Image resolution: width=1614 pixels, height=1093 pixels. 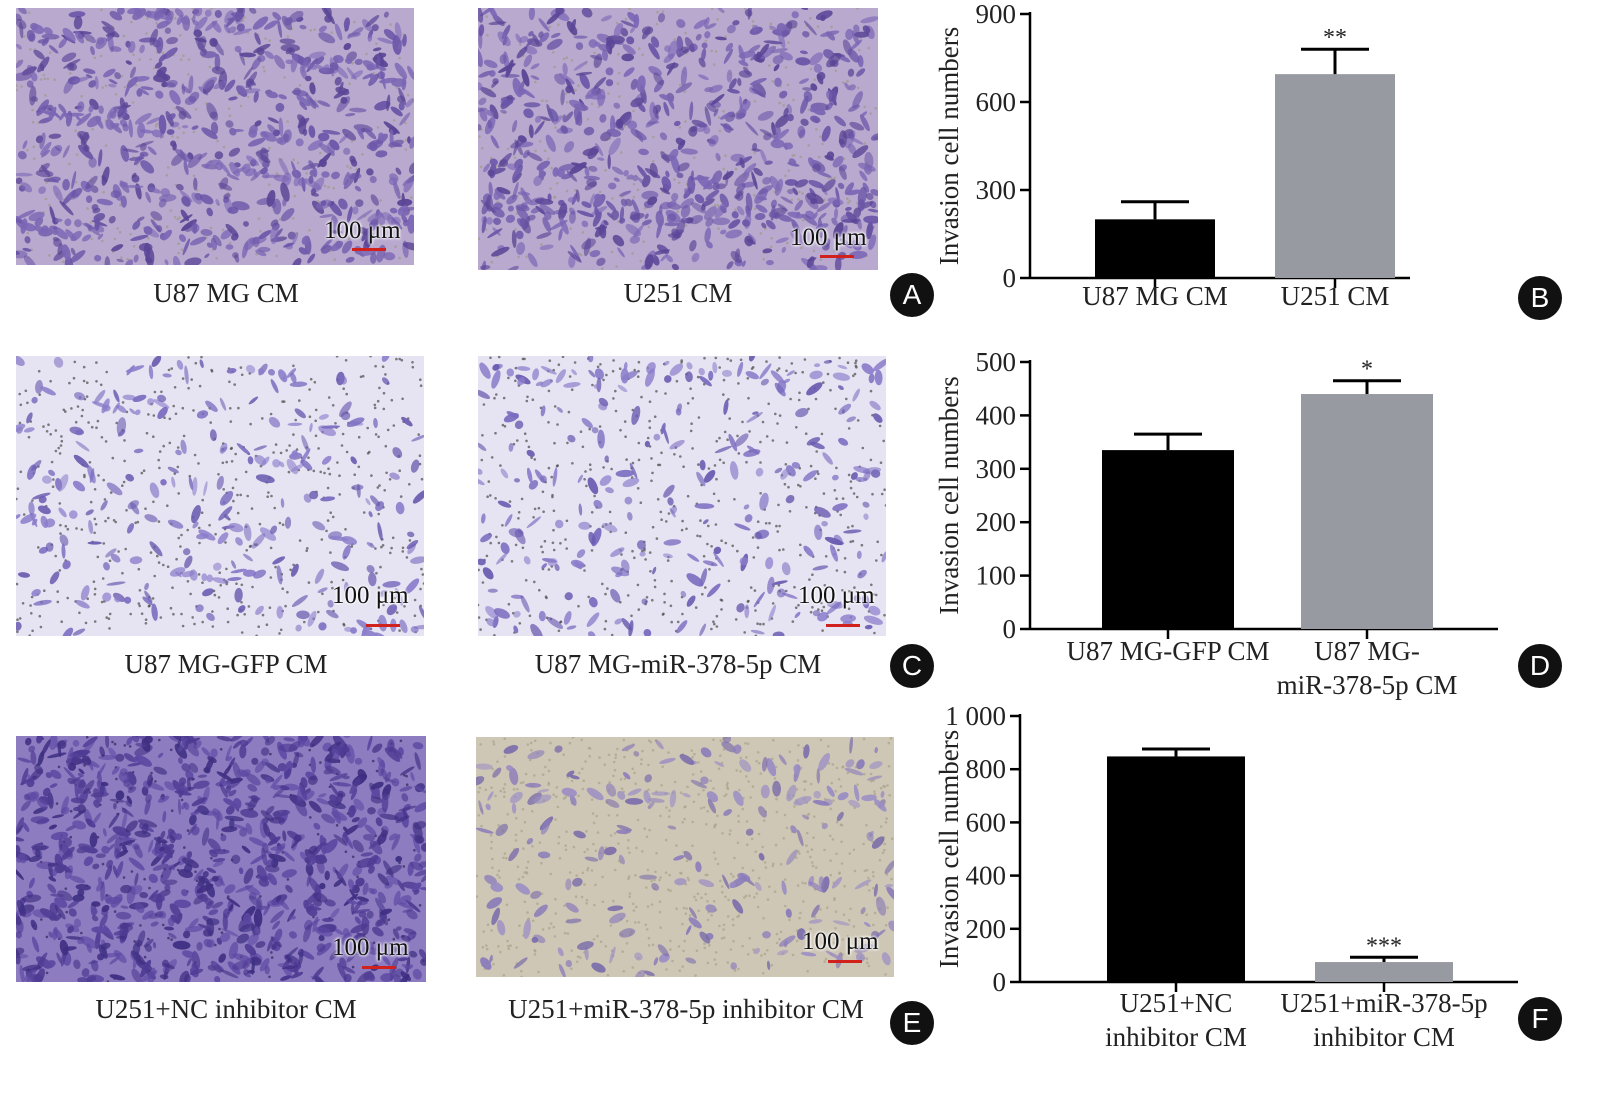 I want to click on y-tick-label: 800, so click(x=986, y=769).